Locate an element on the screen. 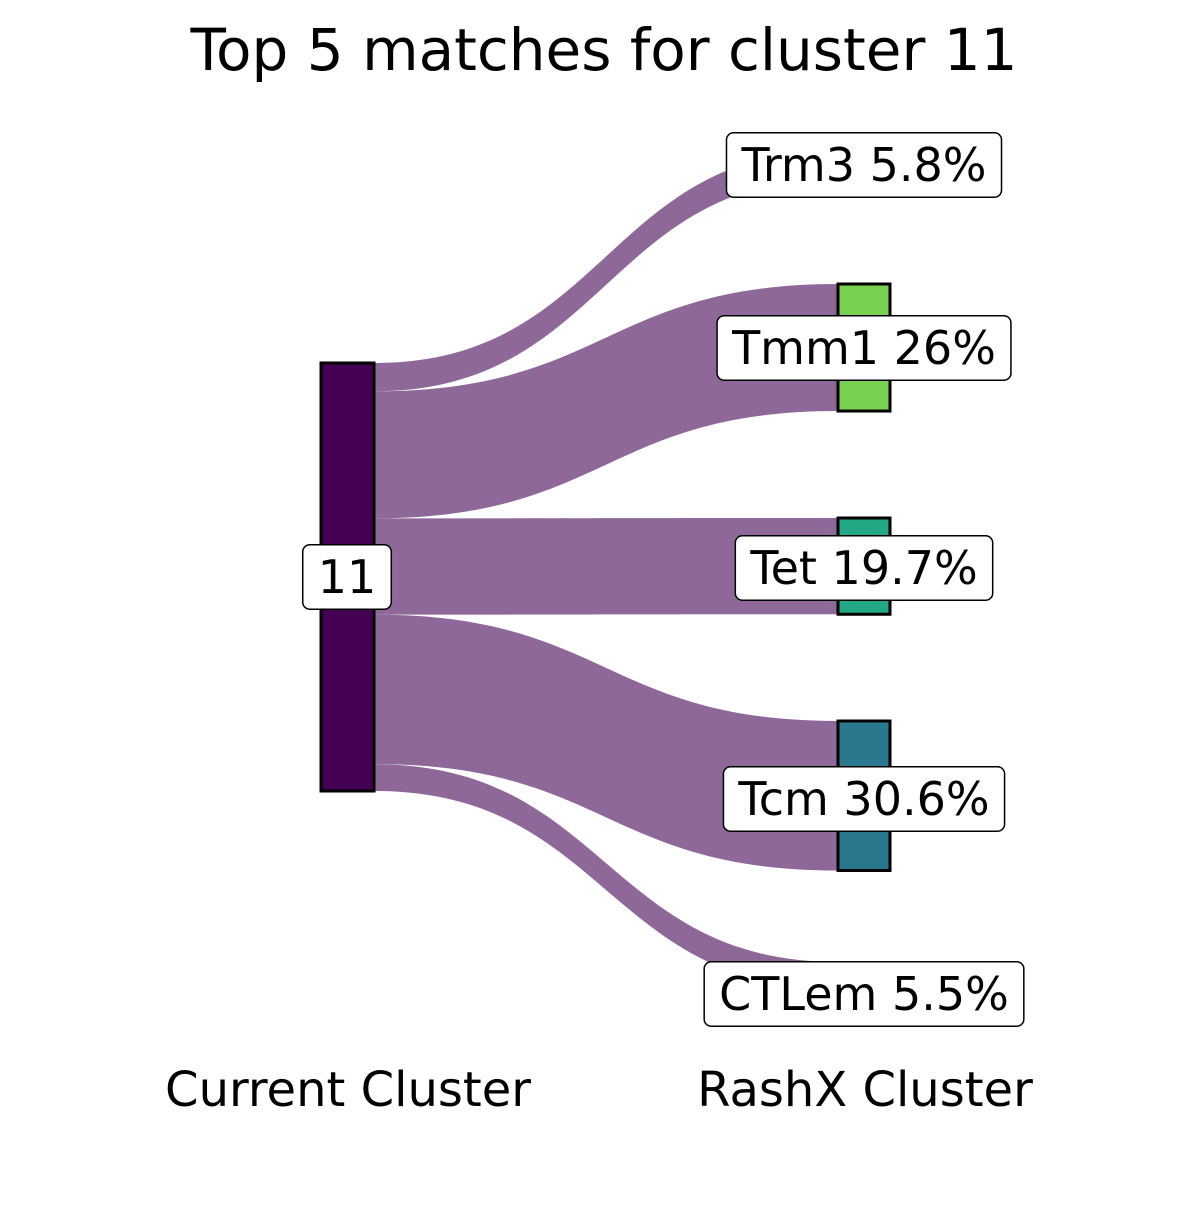 The image size is (1200, 1205). target-label-tmm1-text: Tmm1 26% is located at coordinates (863, 348).